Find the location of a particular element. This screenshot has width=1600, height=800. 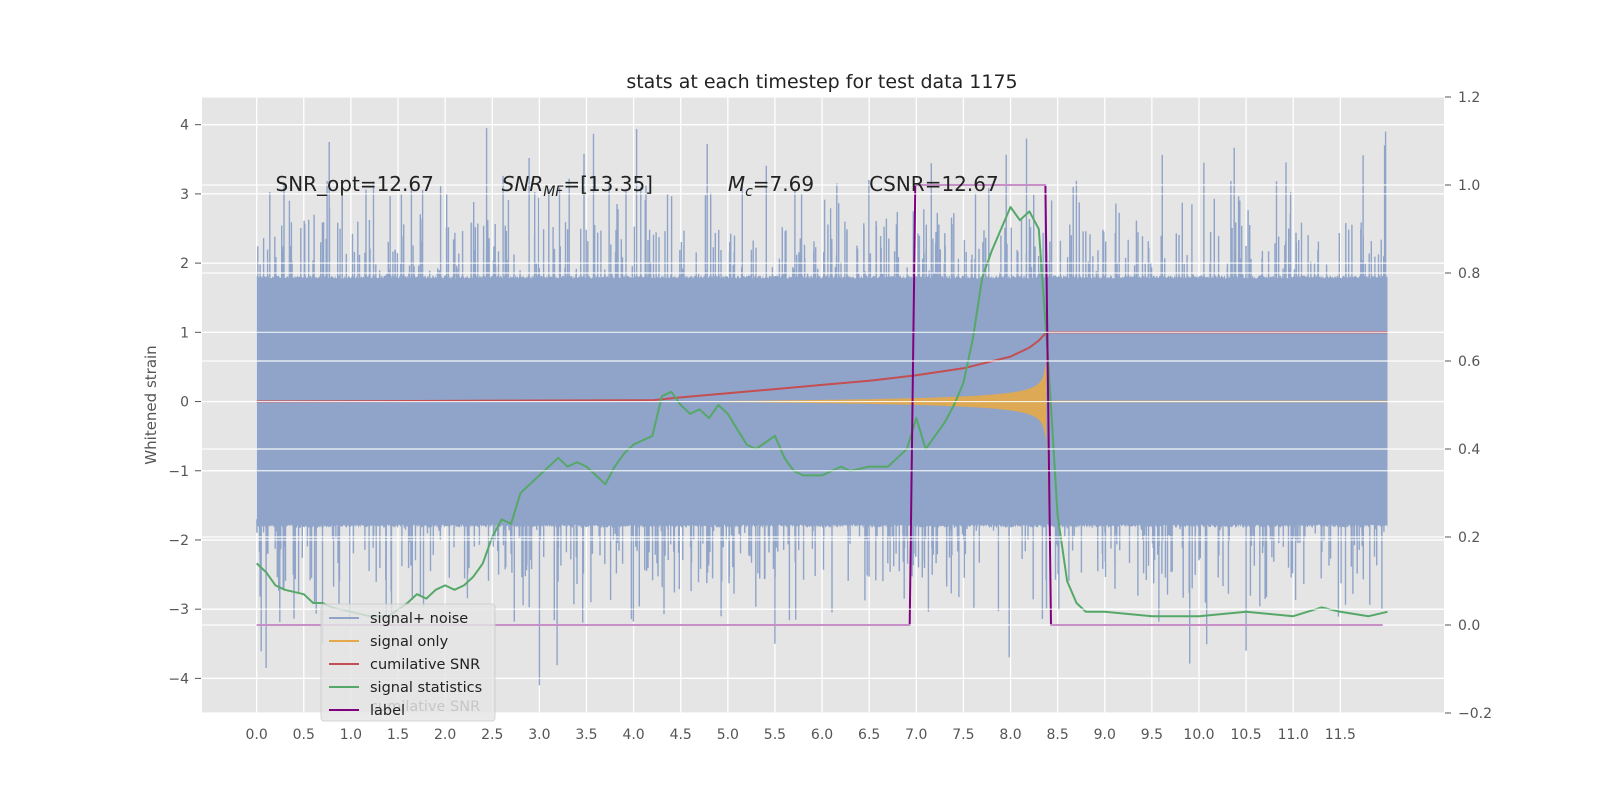

x-tick-label: 4.5 is located at coordinates (681, 735).